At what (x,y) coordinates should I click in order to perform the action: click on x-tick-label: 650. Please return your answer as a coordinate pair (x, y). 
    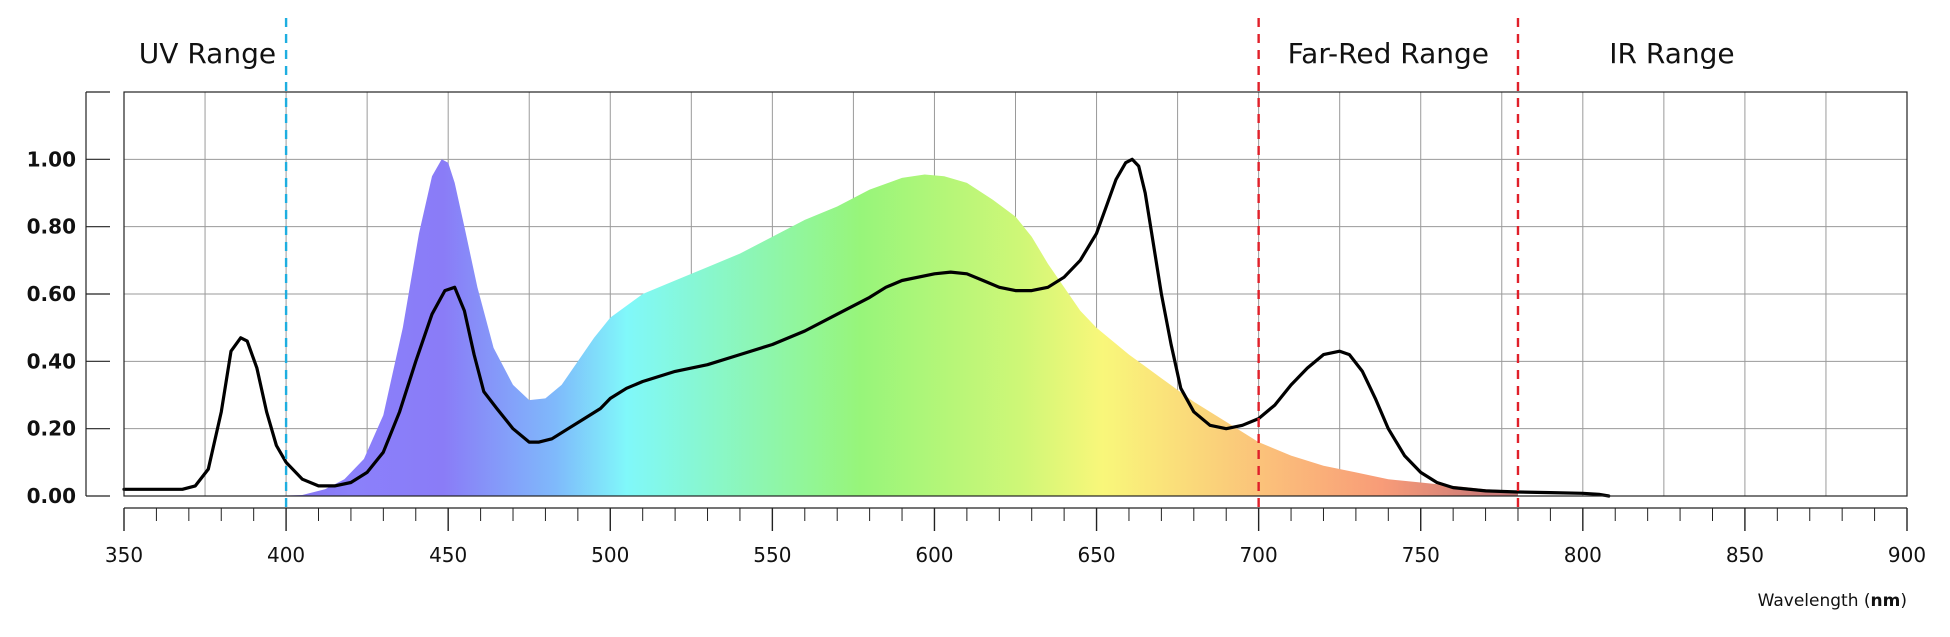
    Looking at the image, I should click on (1096, 555).